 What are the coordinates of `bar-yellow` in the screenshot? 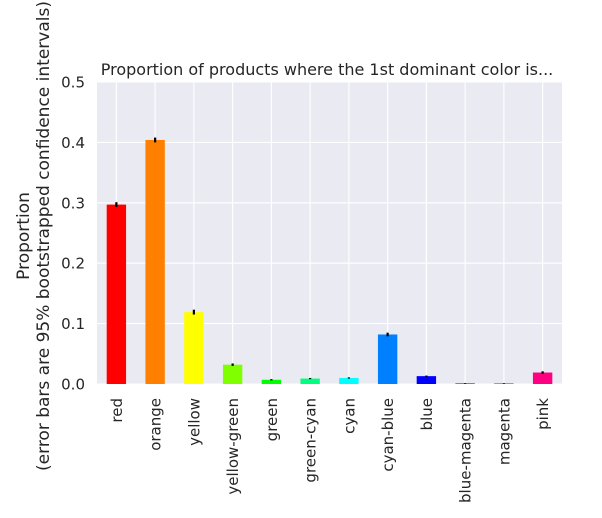 It's located at (194, 348).